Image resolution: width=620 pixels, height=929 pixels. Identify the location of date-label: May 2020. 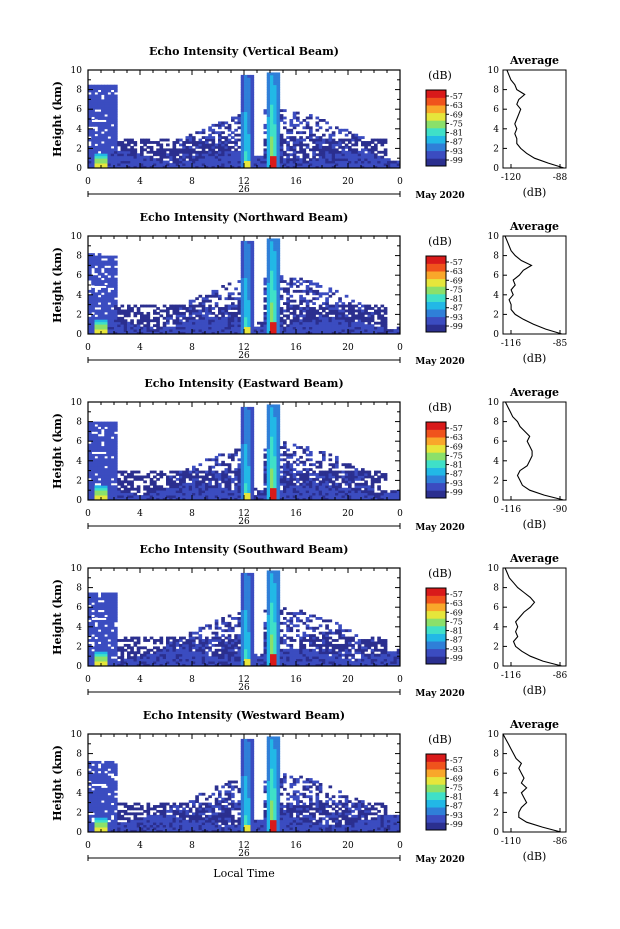
(439, 196).